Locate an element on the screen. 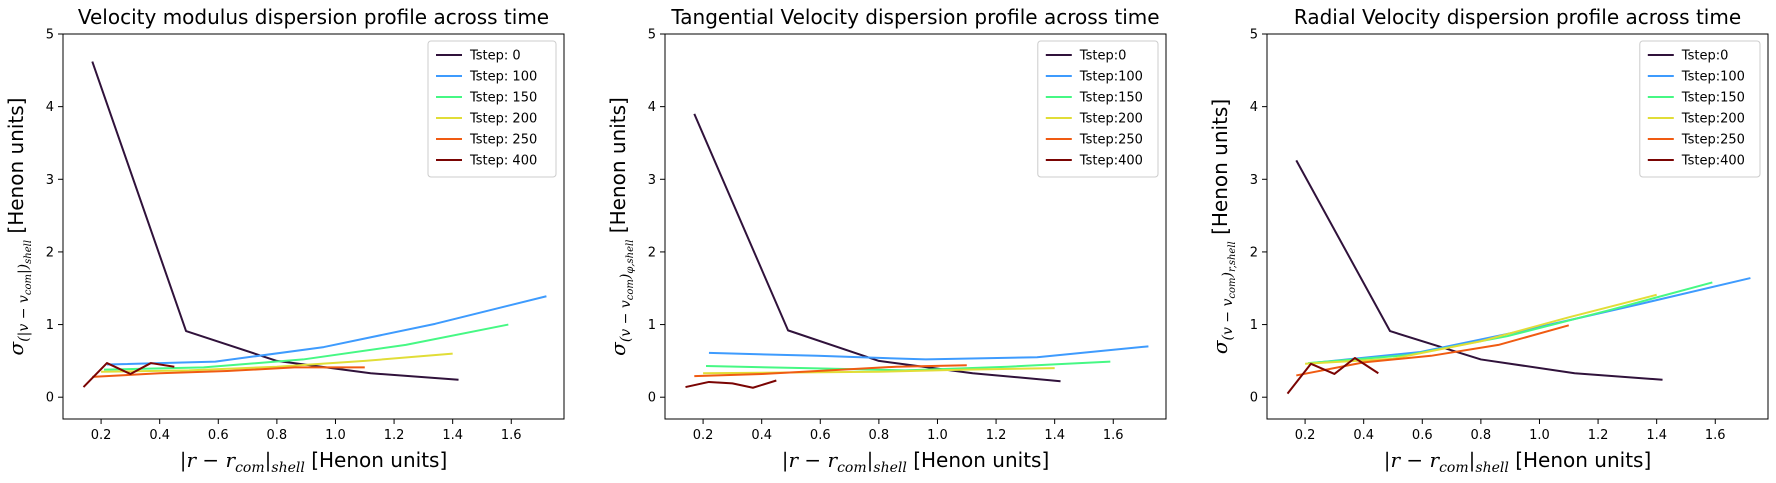 This screenshot has width=1776, height=483. legend-entry-label: Tstep: 100 is located at coordinates (503, 77).